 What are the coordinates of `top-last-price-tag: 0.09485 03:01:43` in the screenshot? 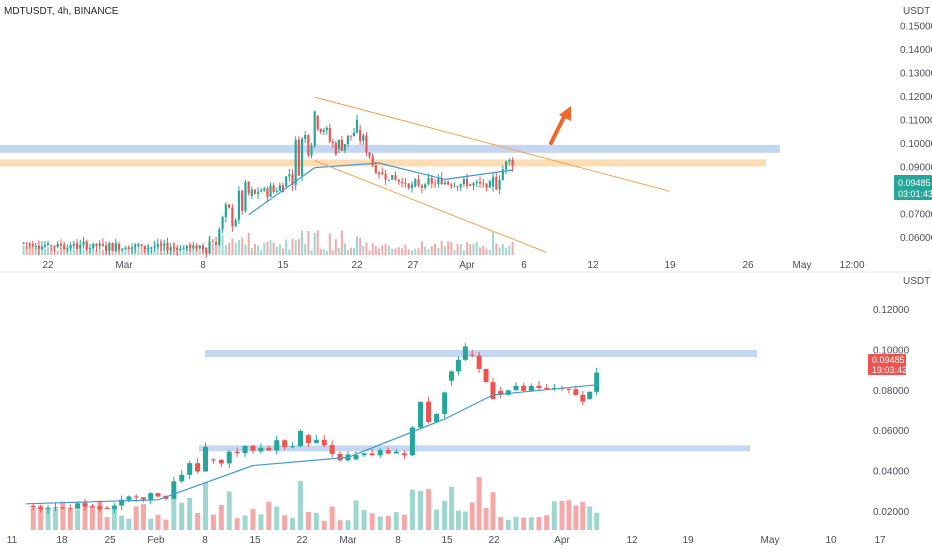 It's located at (913, 187).